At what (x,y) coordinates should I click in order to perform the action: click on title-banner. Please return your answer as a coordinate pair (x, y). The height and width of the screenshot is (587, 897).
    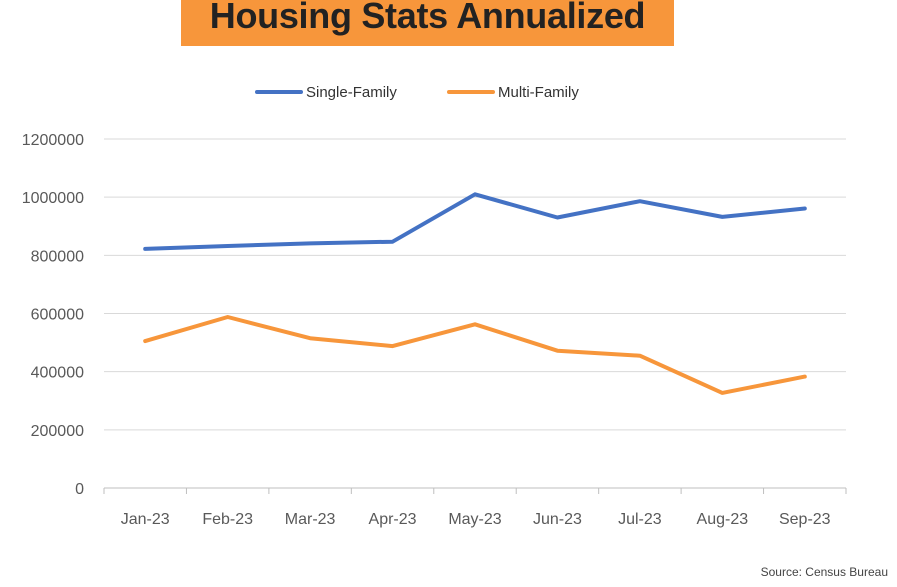
    Looking at the image, I should click on (427, 23).